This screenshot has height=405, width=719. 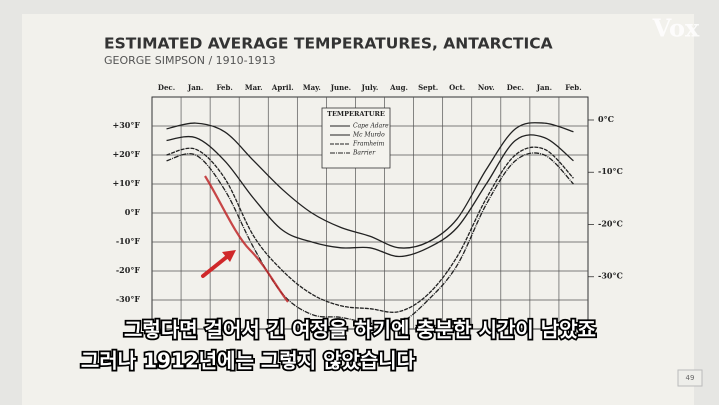 I want to click on y-tick-label: -10°F, so click(x=128, y=241).